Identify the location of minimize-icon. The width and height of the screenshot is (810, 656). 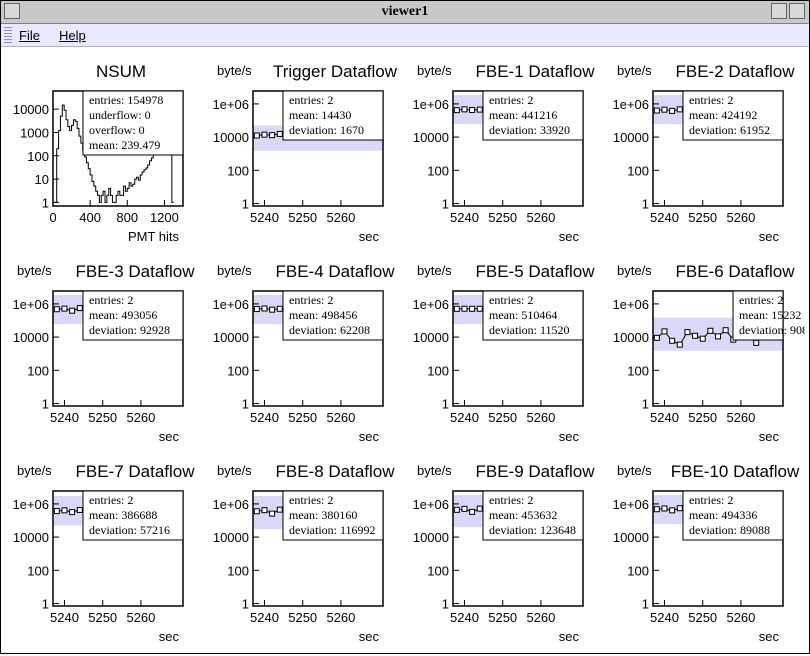
(779, 11).